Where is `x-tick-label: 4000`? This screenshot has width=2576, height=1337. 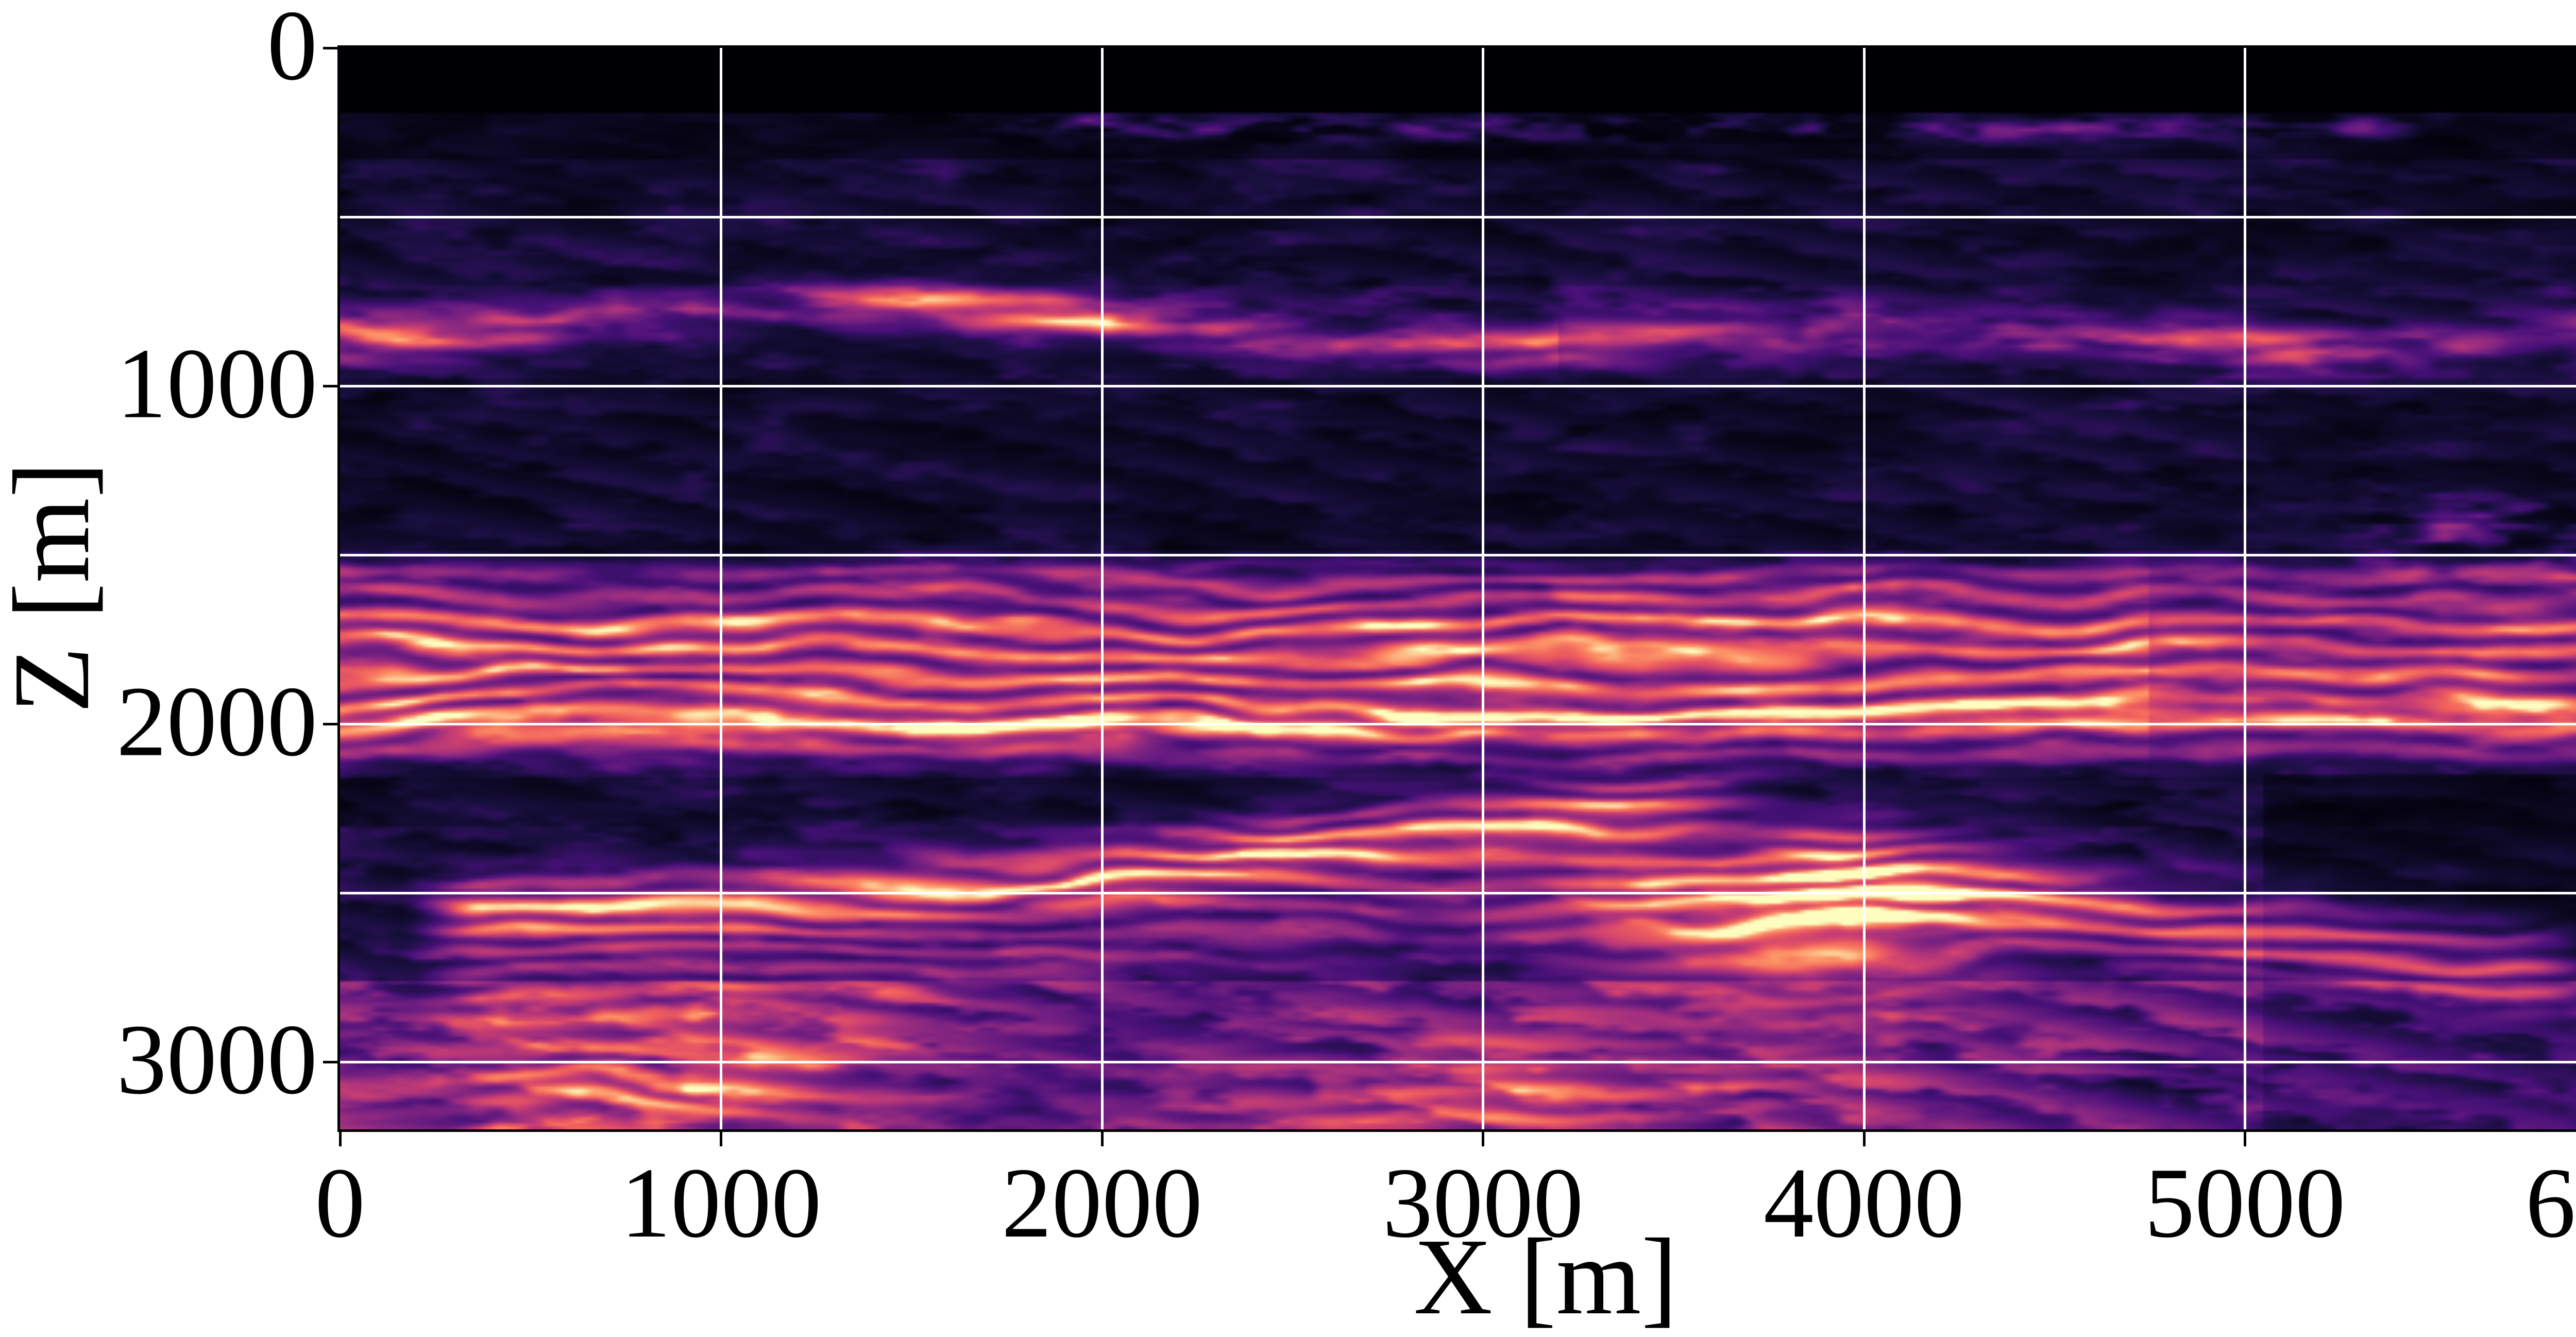 x-tick-label: 4000 is located at coordinates (1863, 1203).